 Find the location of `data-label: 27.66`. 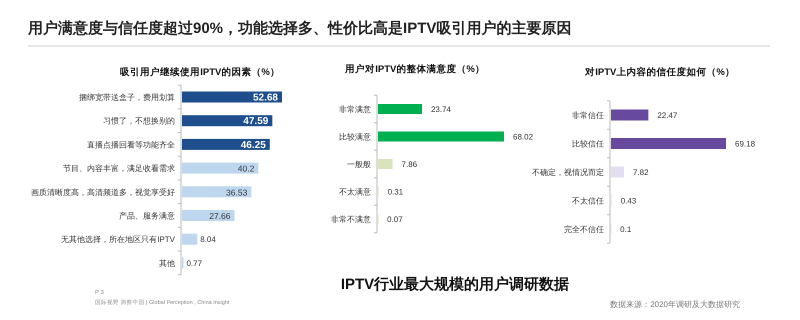

data-label: 27.66 is located at coordinates (220, 216).